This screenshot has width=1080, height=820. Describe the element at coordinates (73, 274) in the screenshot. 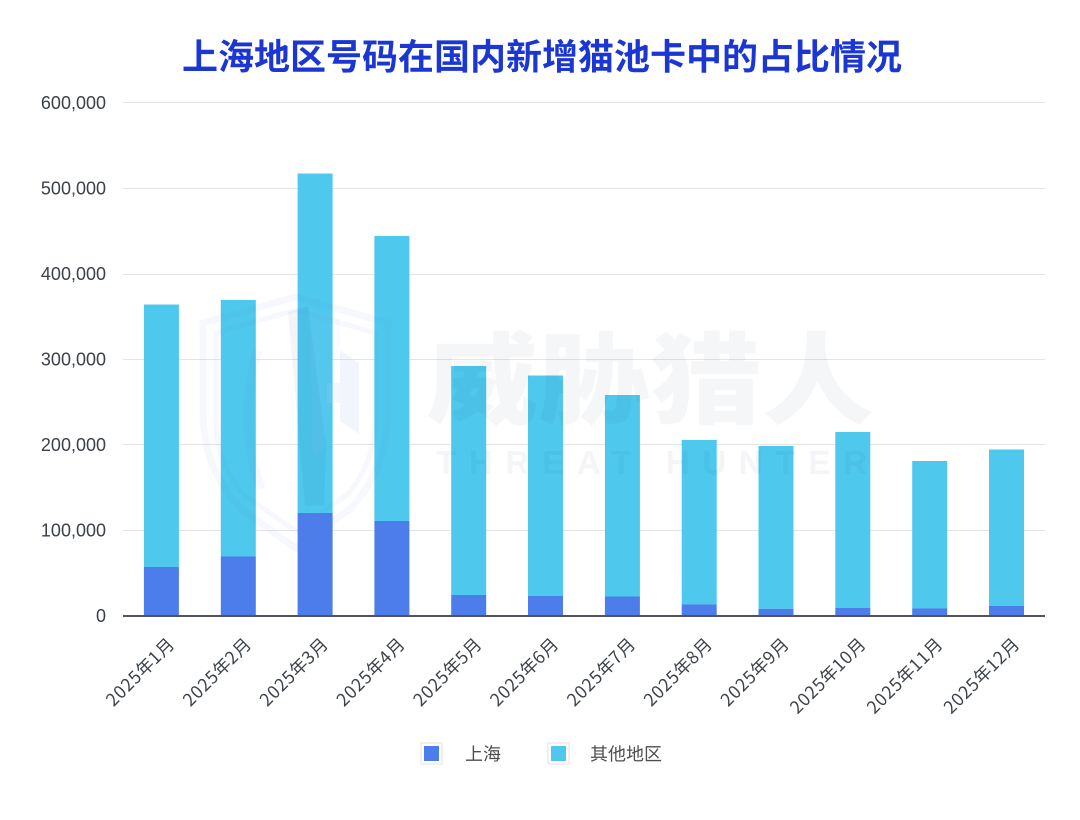

I see `svg-text: 400,000` at that location.